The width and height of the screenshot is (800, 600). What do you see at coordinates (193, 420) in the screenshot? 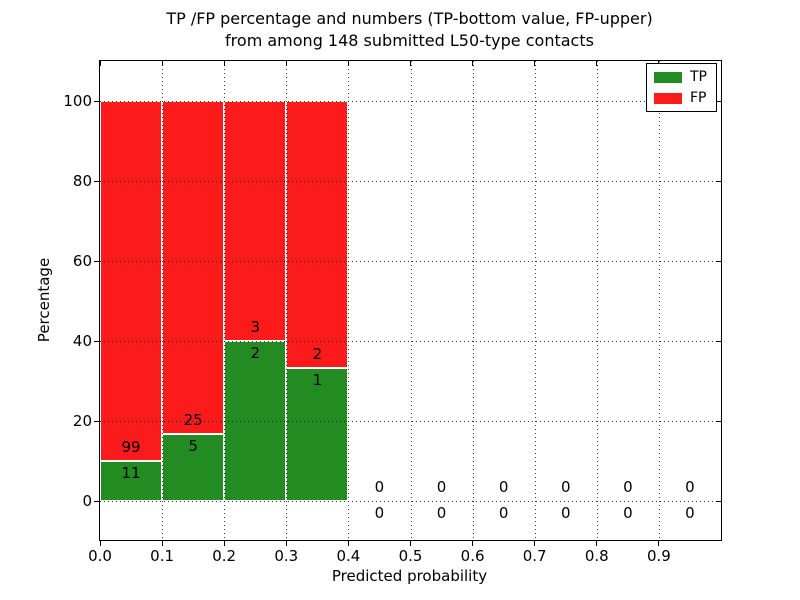
I see `fp-count-label: 25` at bounding box center [193, 420].